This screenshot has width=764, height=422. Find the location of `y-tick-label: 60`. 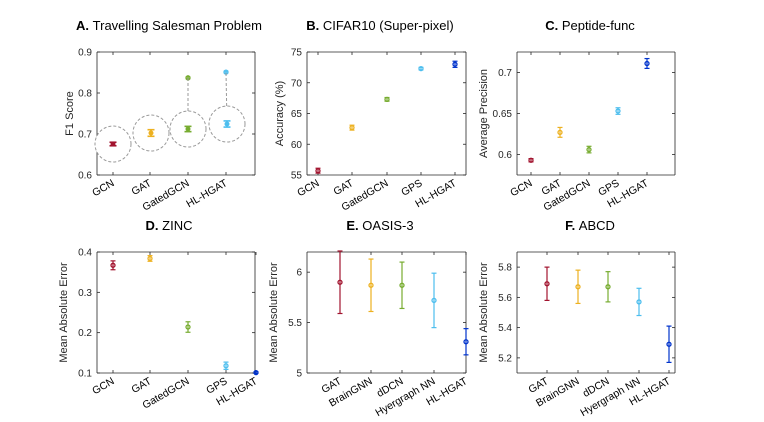

y-tick-label: 60 is located at coordinates (297, 145).